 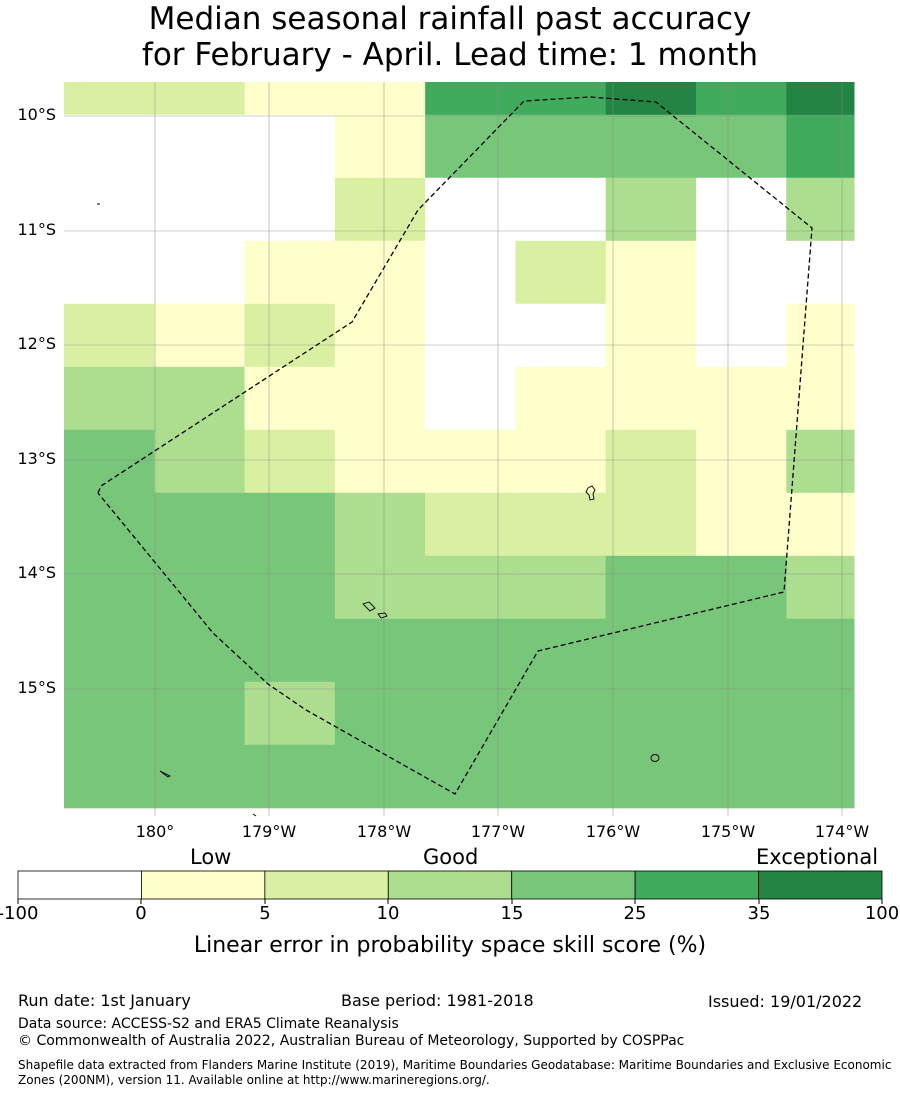 I want to click on island-south, so click(x=655, y=758).